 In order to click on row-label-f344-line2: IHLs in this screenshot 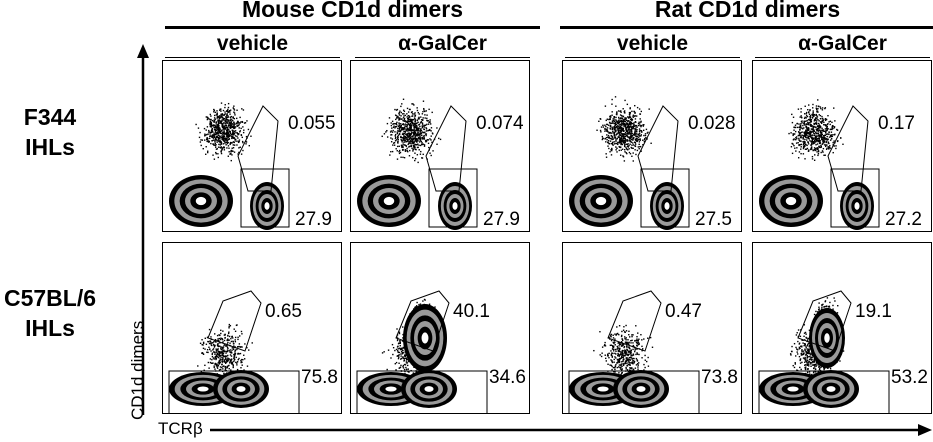, I will do `click(50, 147)`.